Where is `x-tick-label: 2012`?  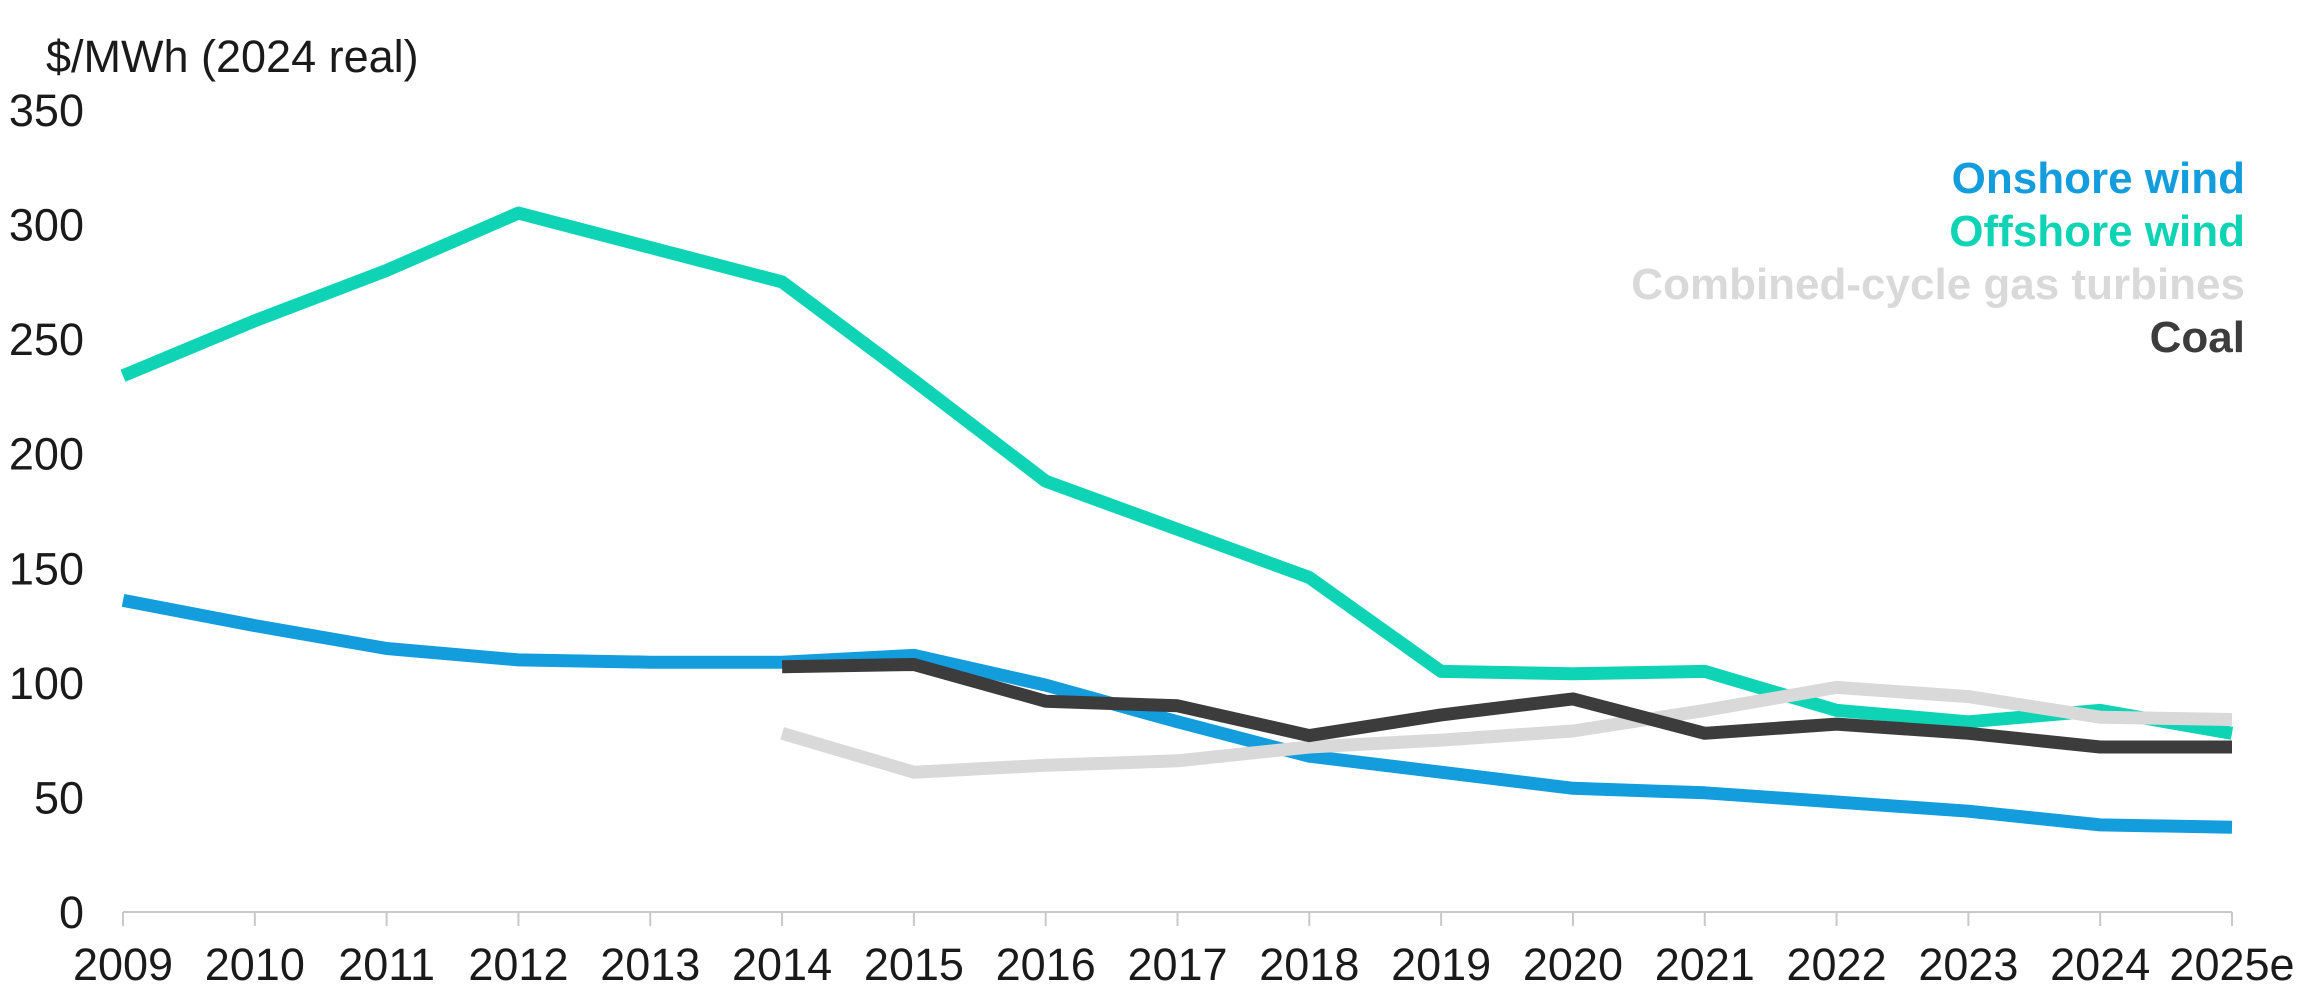 x-tick-label: 2012 is located at coordinates (518, 964).